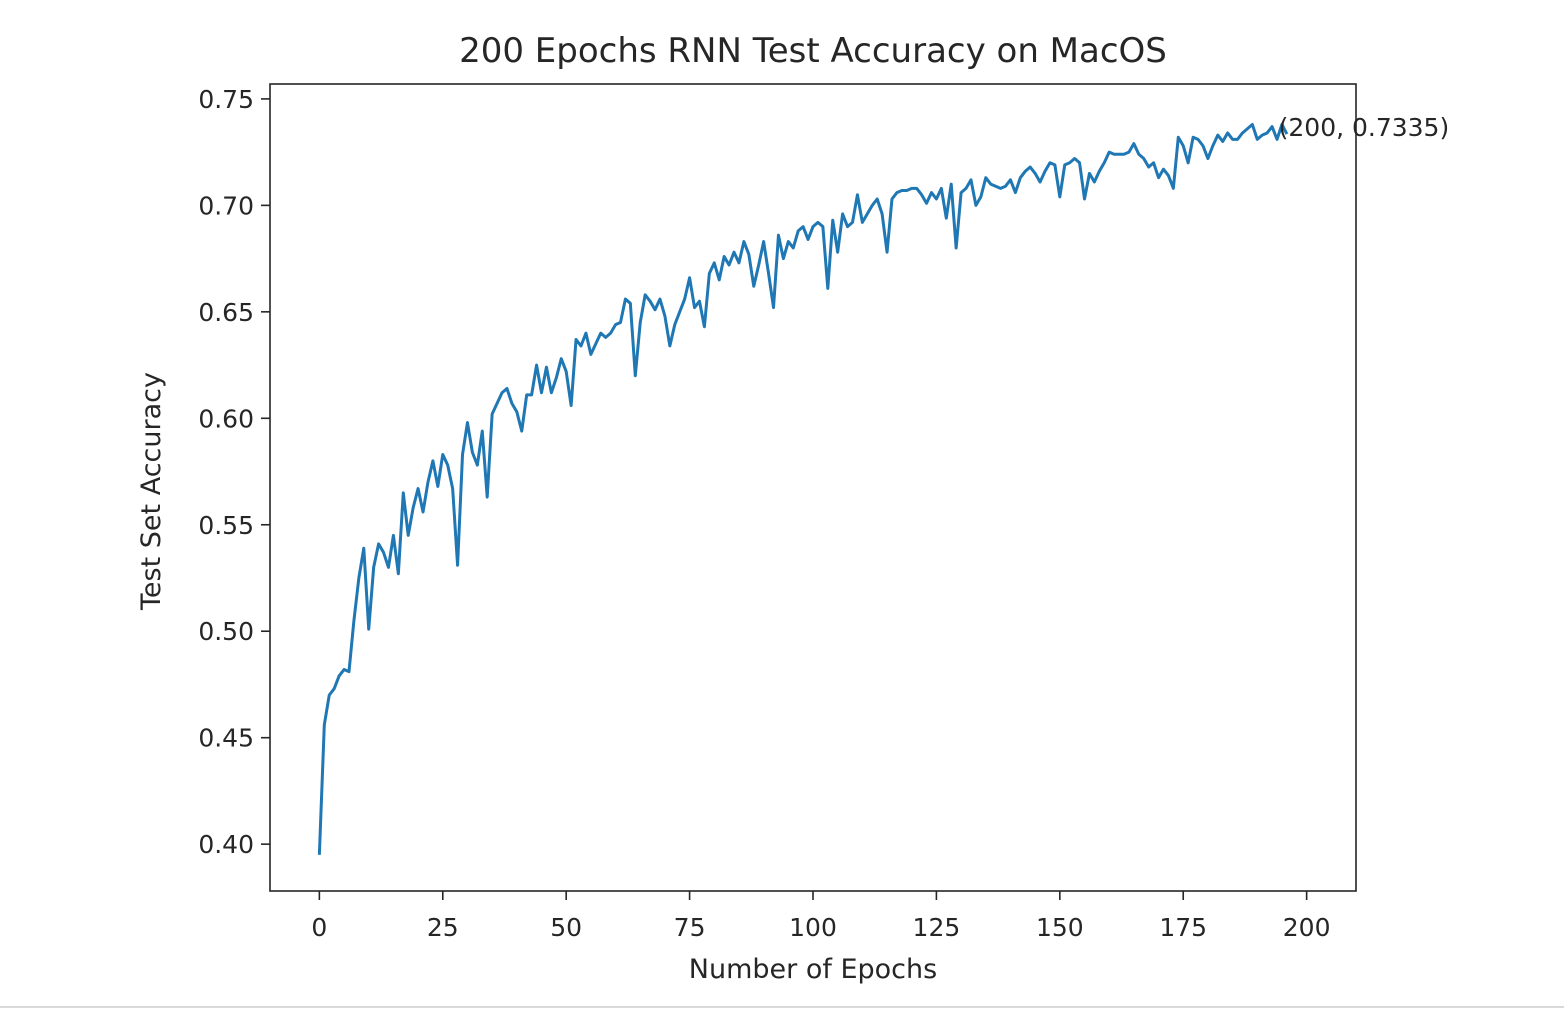  Describe the element at coordinates (234, 472) in the screenshot. I see `y-axis: 0.40 0.45 0.50 0.55 0.60 0.65 0.70 0.75` at that location.